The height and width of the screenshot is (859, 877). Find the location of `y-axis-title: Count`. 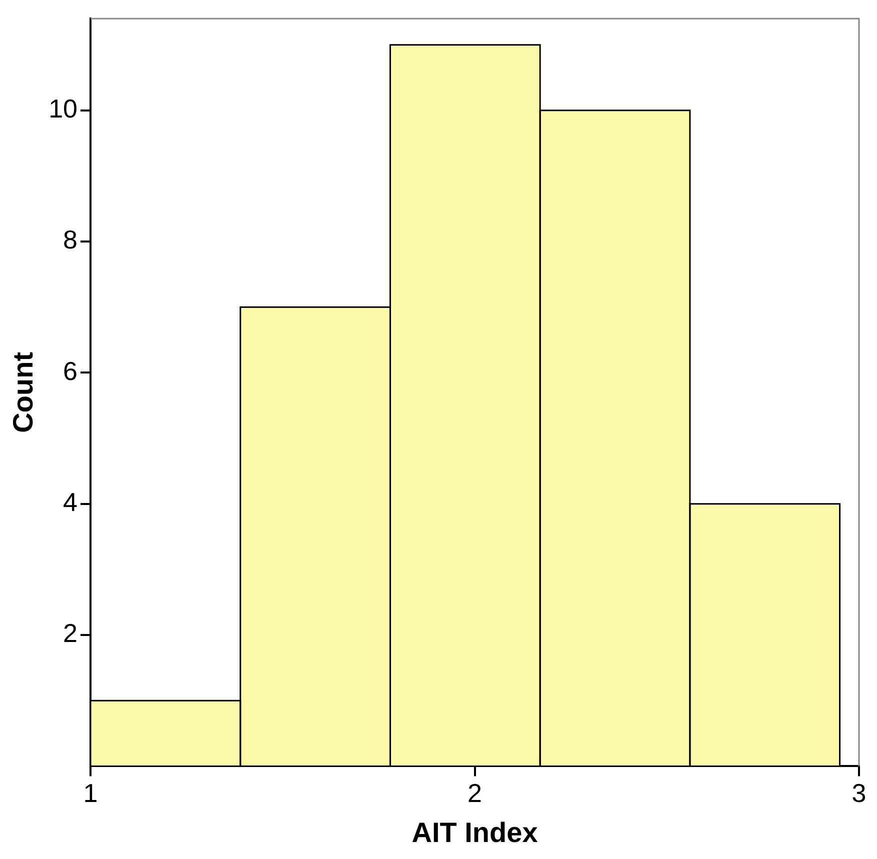

y-axis-title: Count is located at coordinates (23, 392).